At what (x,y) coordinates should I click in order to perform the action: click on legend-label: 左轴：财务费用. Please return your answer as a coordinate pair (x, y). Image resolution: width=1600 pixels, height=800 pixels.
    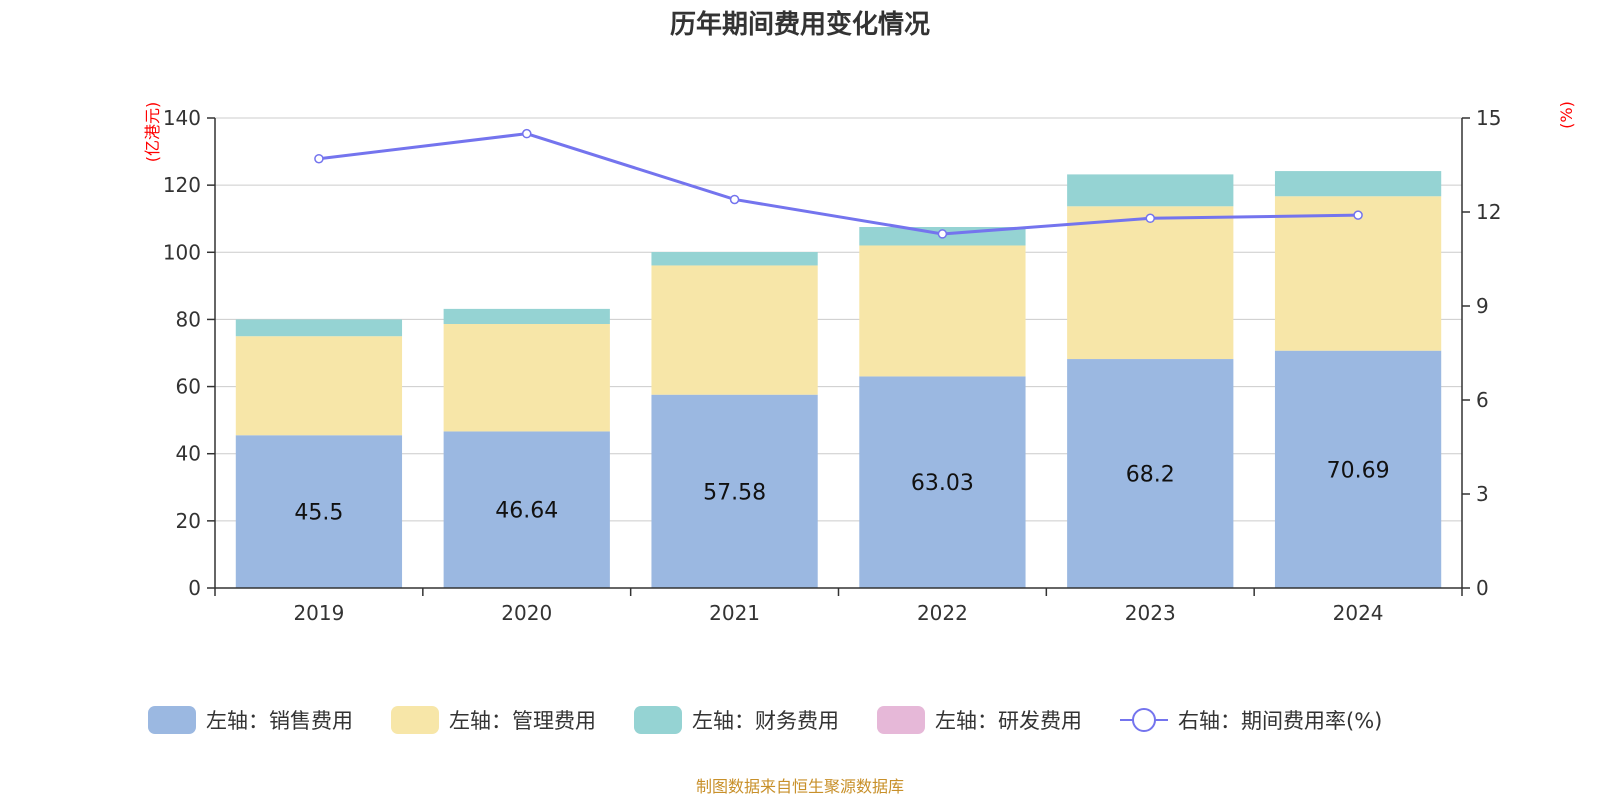
    Looking at the image, I should click on (765, 721).